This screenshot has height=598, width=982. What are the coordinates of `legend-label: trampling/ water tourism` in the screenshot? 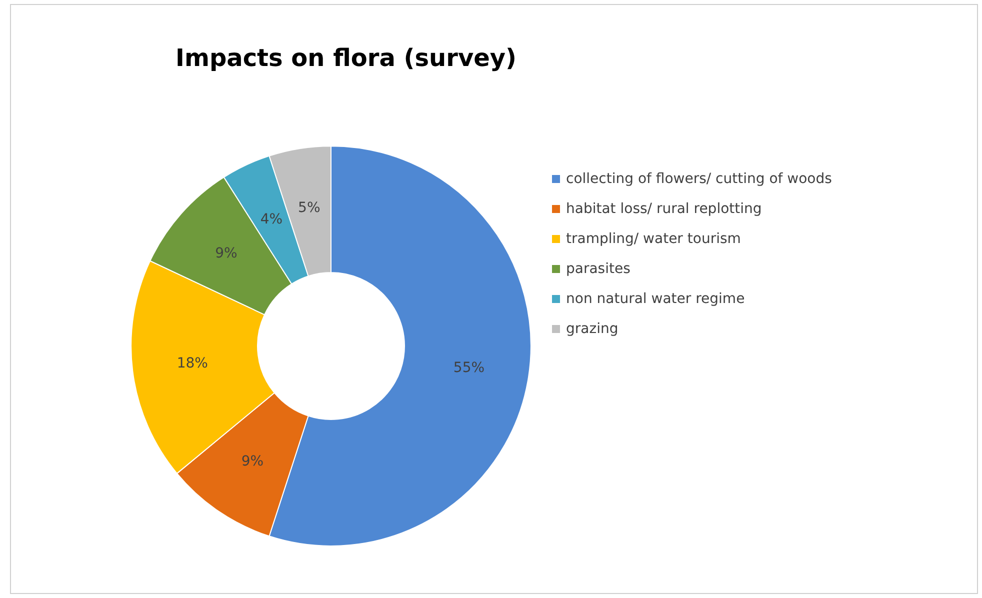 It's located at (653, 239).